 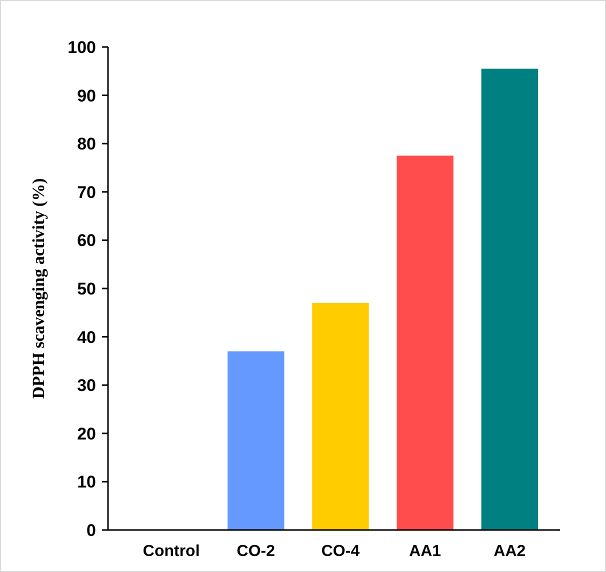 I want to click on x-tick-label: Control, so click(x=171, y=551).